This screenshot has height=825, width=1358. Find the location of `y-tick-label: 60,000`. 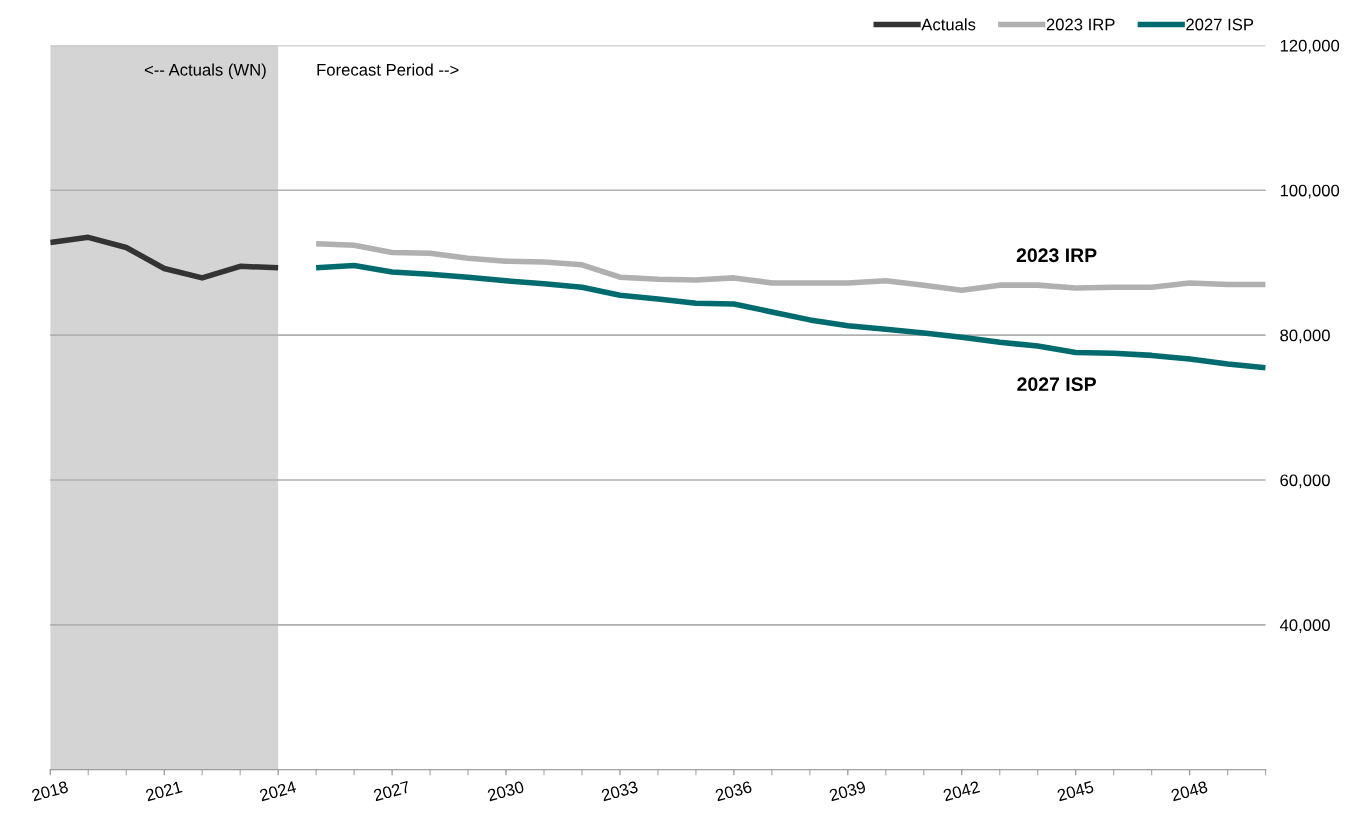

y-tick-label: 60,000 is located at coordinates (1305, 481).